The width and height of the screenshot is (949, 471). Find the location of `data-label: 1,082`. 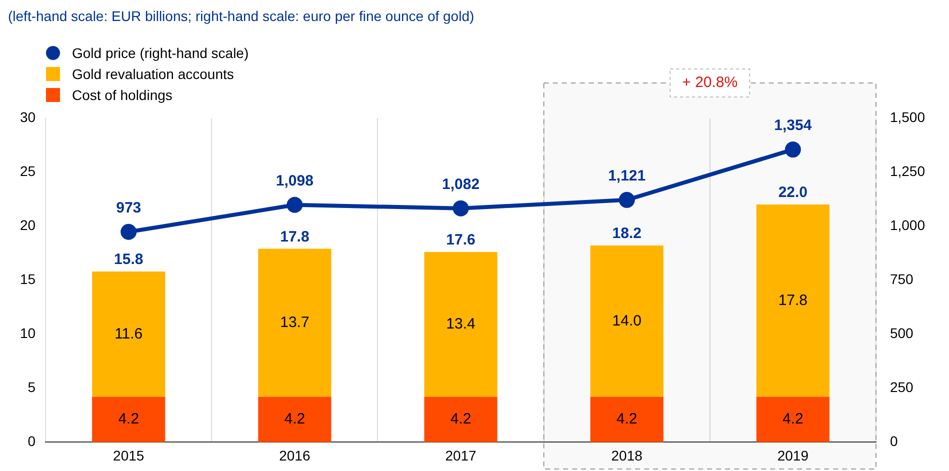

data-label: 1,082 is located at coordinates (461, 184).